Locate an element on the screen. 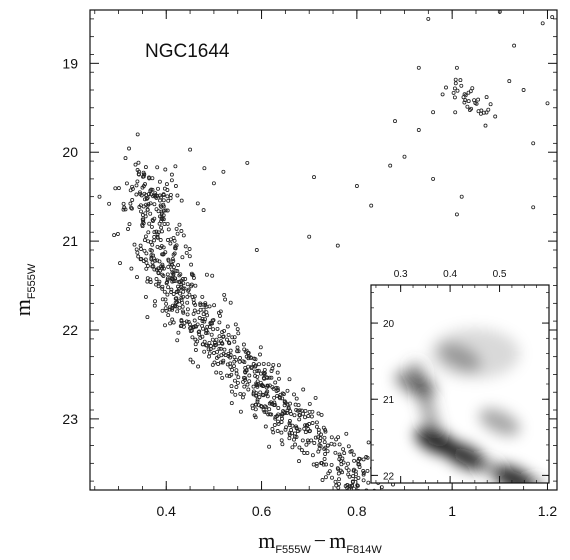 This screenshot has width=570, height=560. x-tick-label: 1 is located at coordinates (452, 511).